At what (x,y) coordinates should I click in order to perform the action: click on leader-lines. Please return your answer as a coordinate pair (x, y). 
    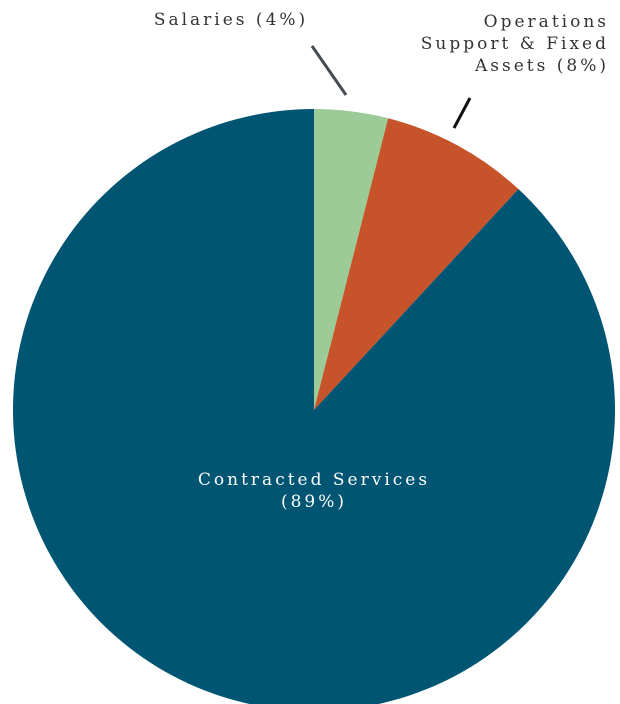
    Looking at the image, I should click on (391, 87).